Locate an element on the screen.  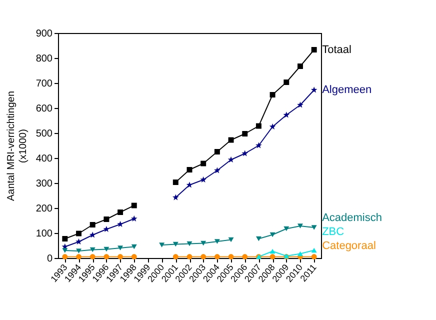
y-axis-title: Aantal MRI-verrichtingen (x1000) is located at coordinates (17, 146).